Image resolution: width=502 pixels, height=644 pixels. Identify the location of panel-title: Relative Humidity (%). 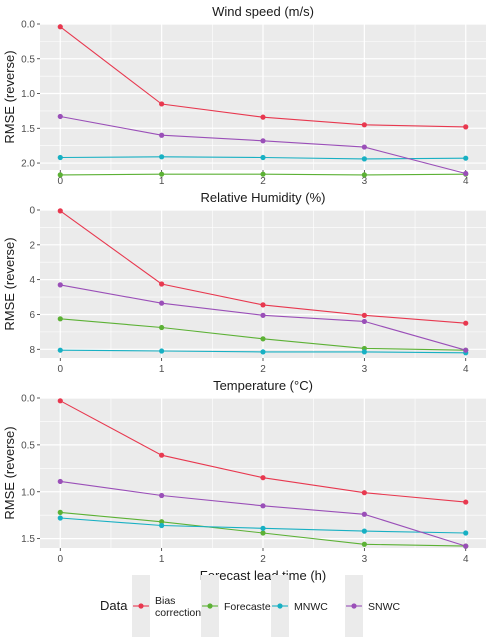
(263, 197).